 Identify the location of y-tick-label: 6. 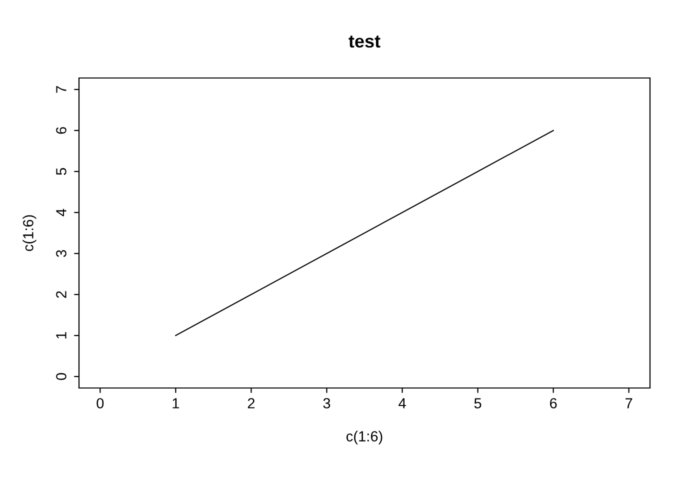
(61, 130).